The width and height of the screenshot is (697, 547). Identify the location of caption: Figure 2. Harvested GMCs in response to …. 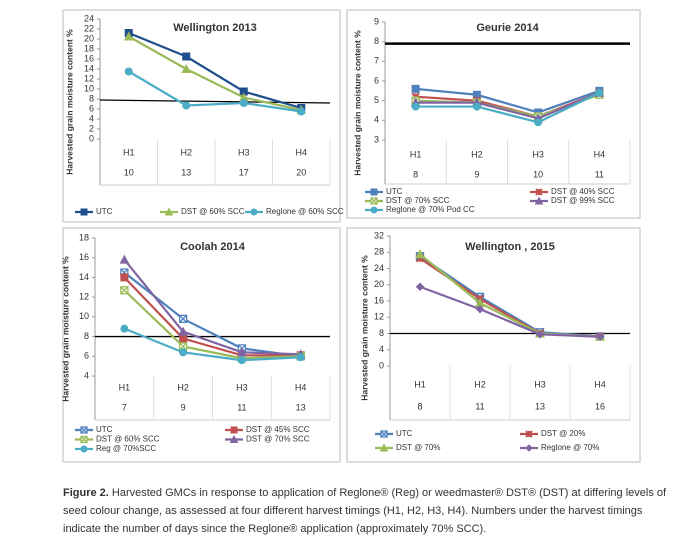
(370, 511).